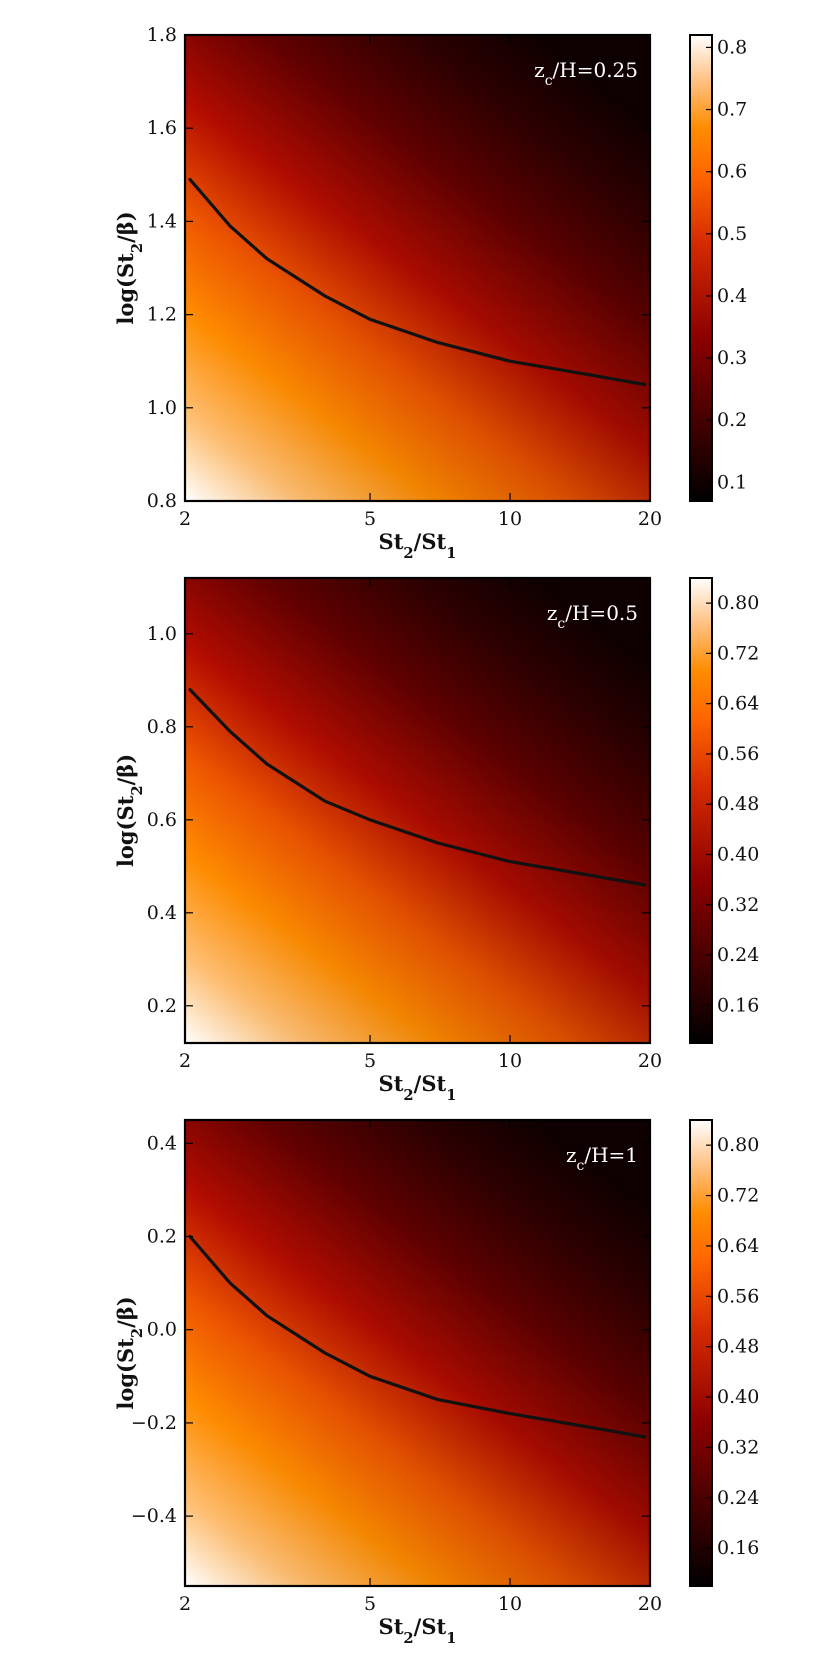  Describe the element at coordinates (732, 482) in the screenshot. I see `colorbar-tick-label: 0.1` at that location.